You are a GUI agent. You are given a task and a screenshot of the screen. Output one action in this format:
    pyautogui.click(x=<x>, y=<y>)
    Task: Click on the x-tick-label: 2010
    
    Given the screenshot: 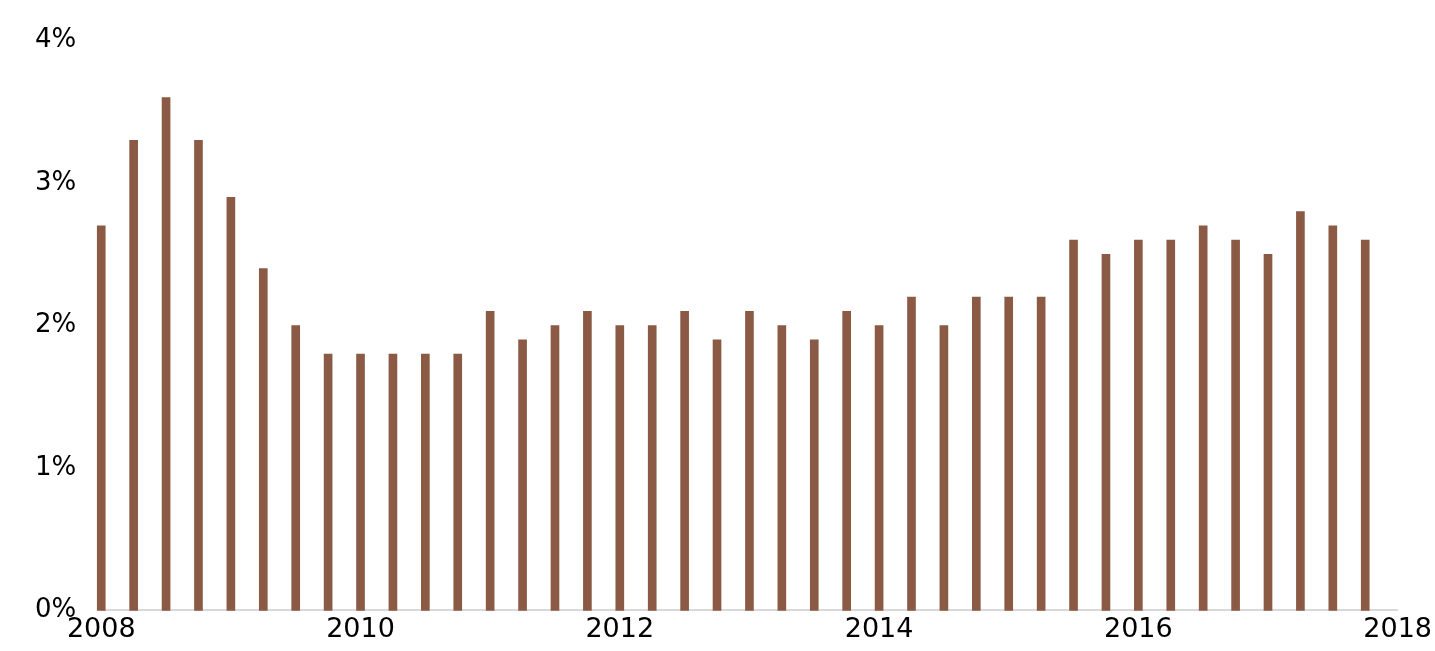 What is the action you would take?
    pyautogui.click(x=360, y=627)
    